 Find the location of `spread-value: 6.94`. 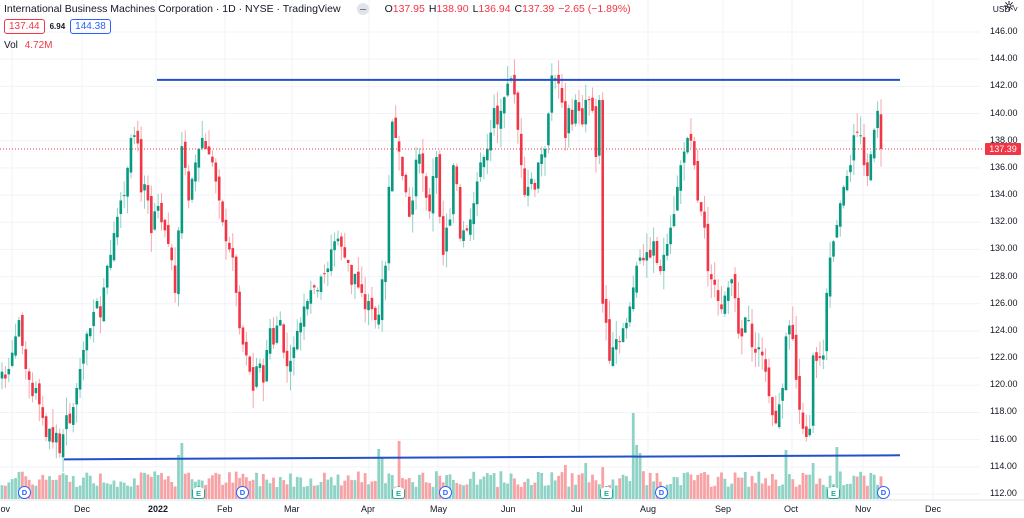

spread-value: 6.94 is located at coordinates (57, 26).